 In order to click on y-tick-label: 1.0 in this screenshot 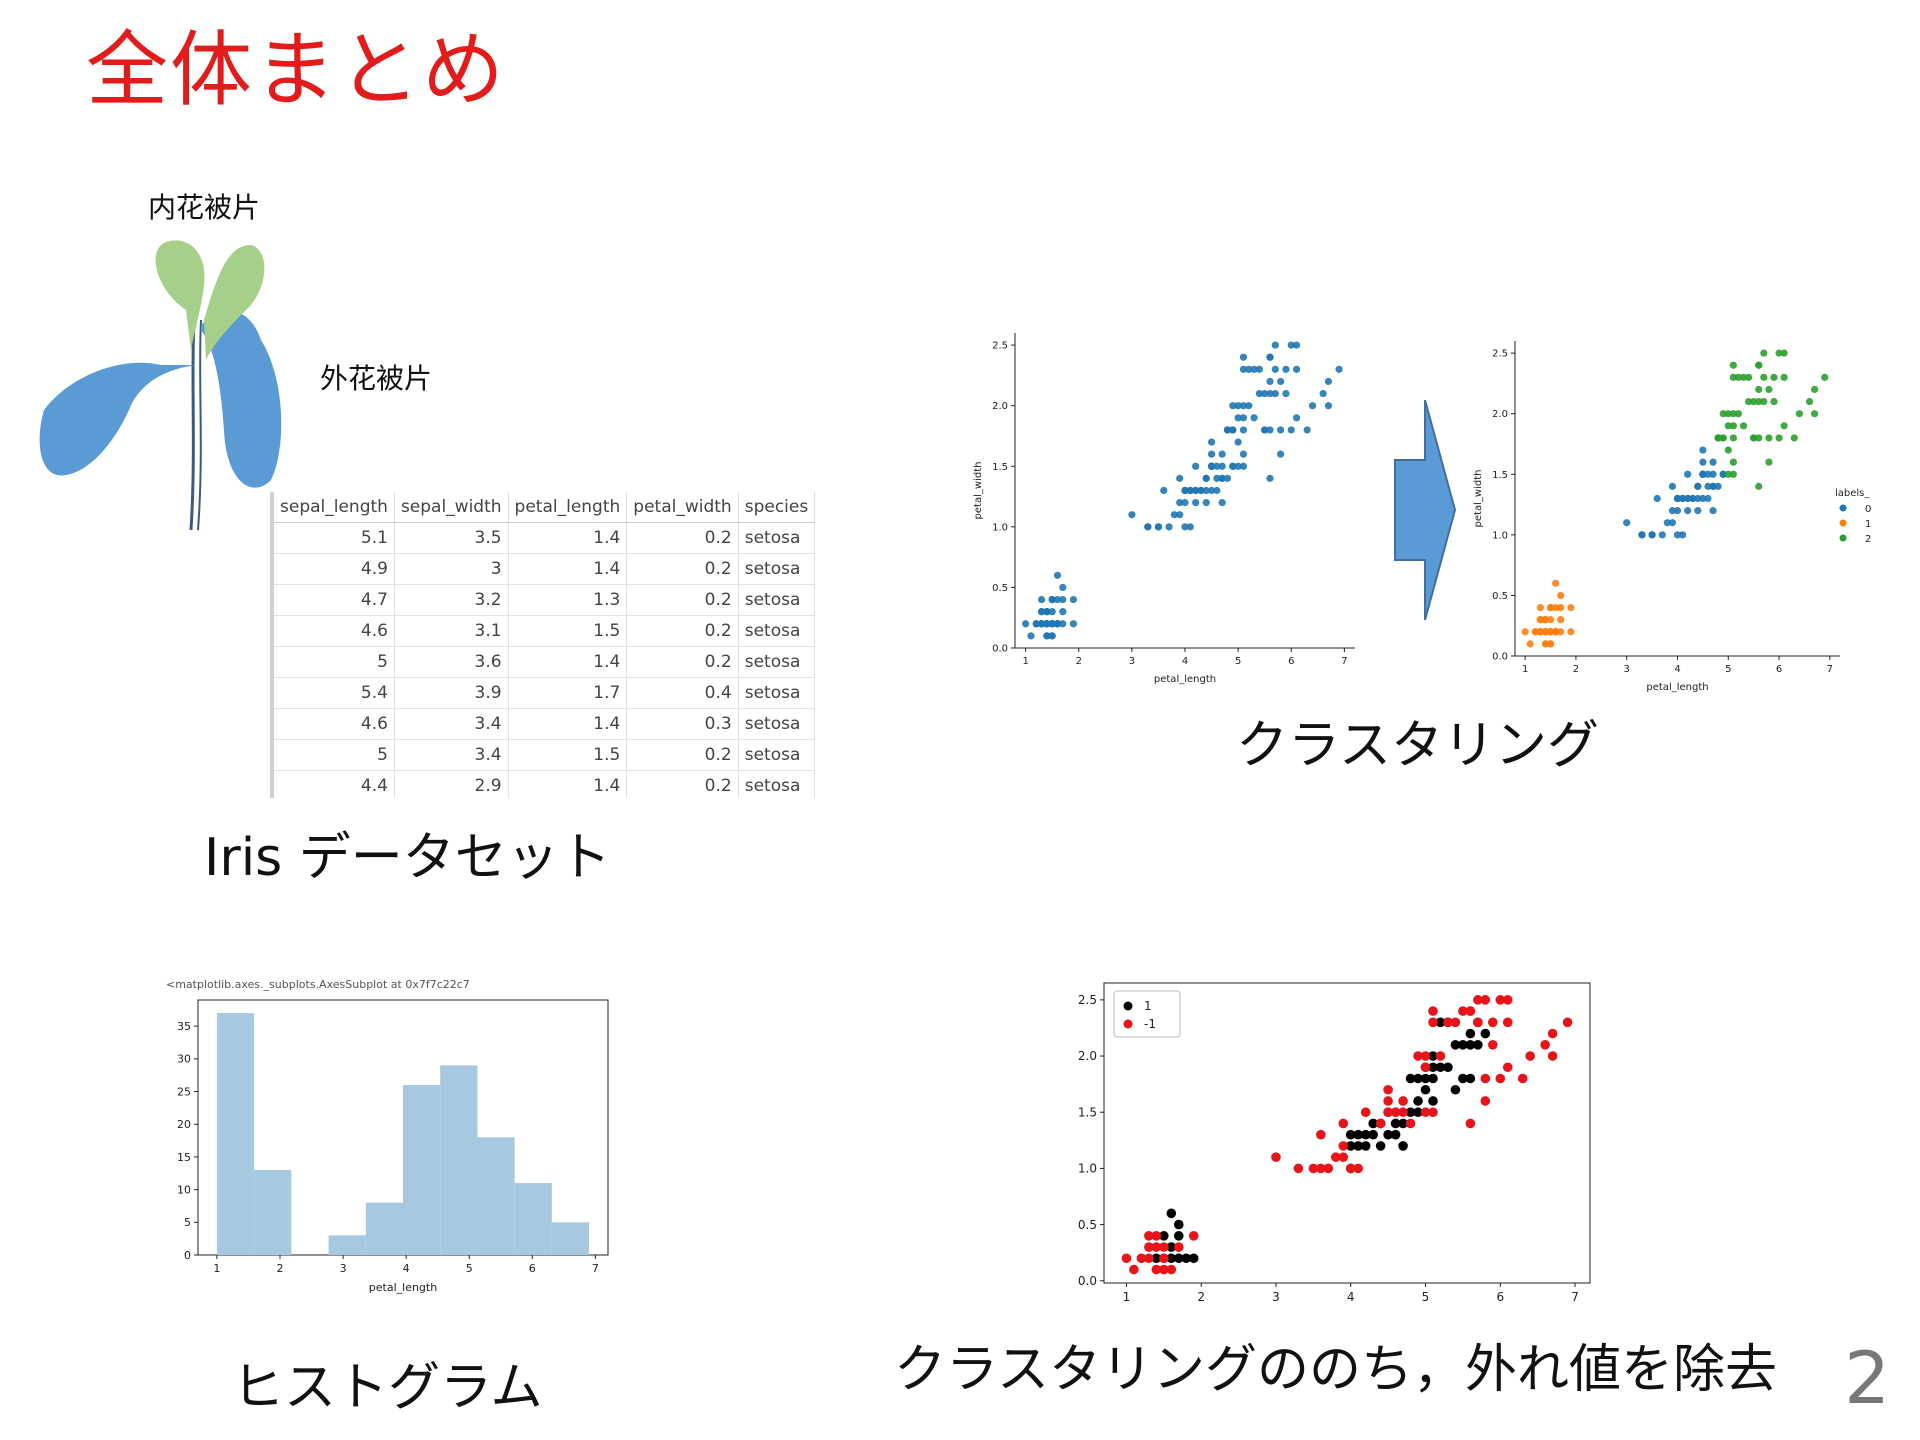, I will do `click(1000, 527)`.